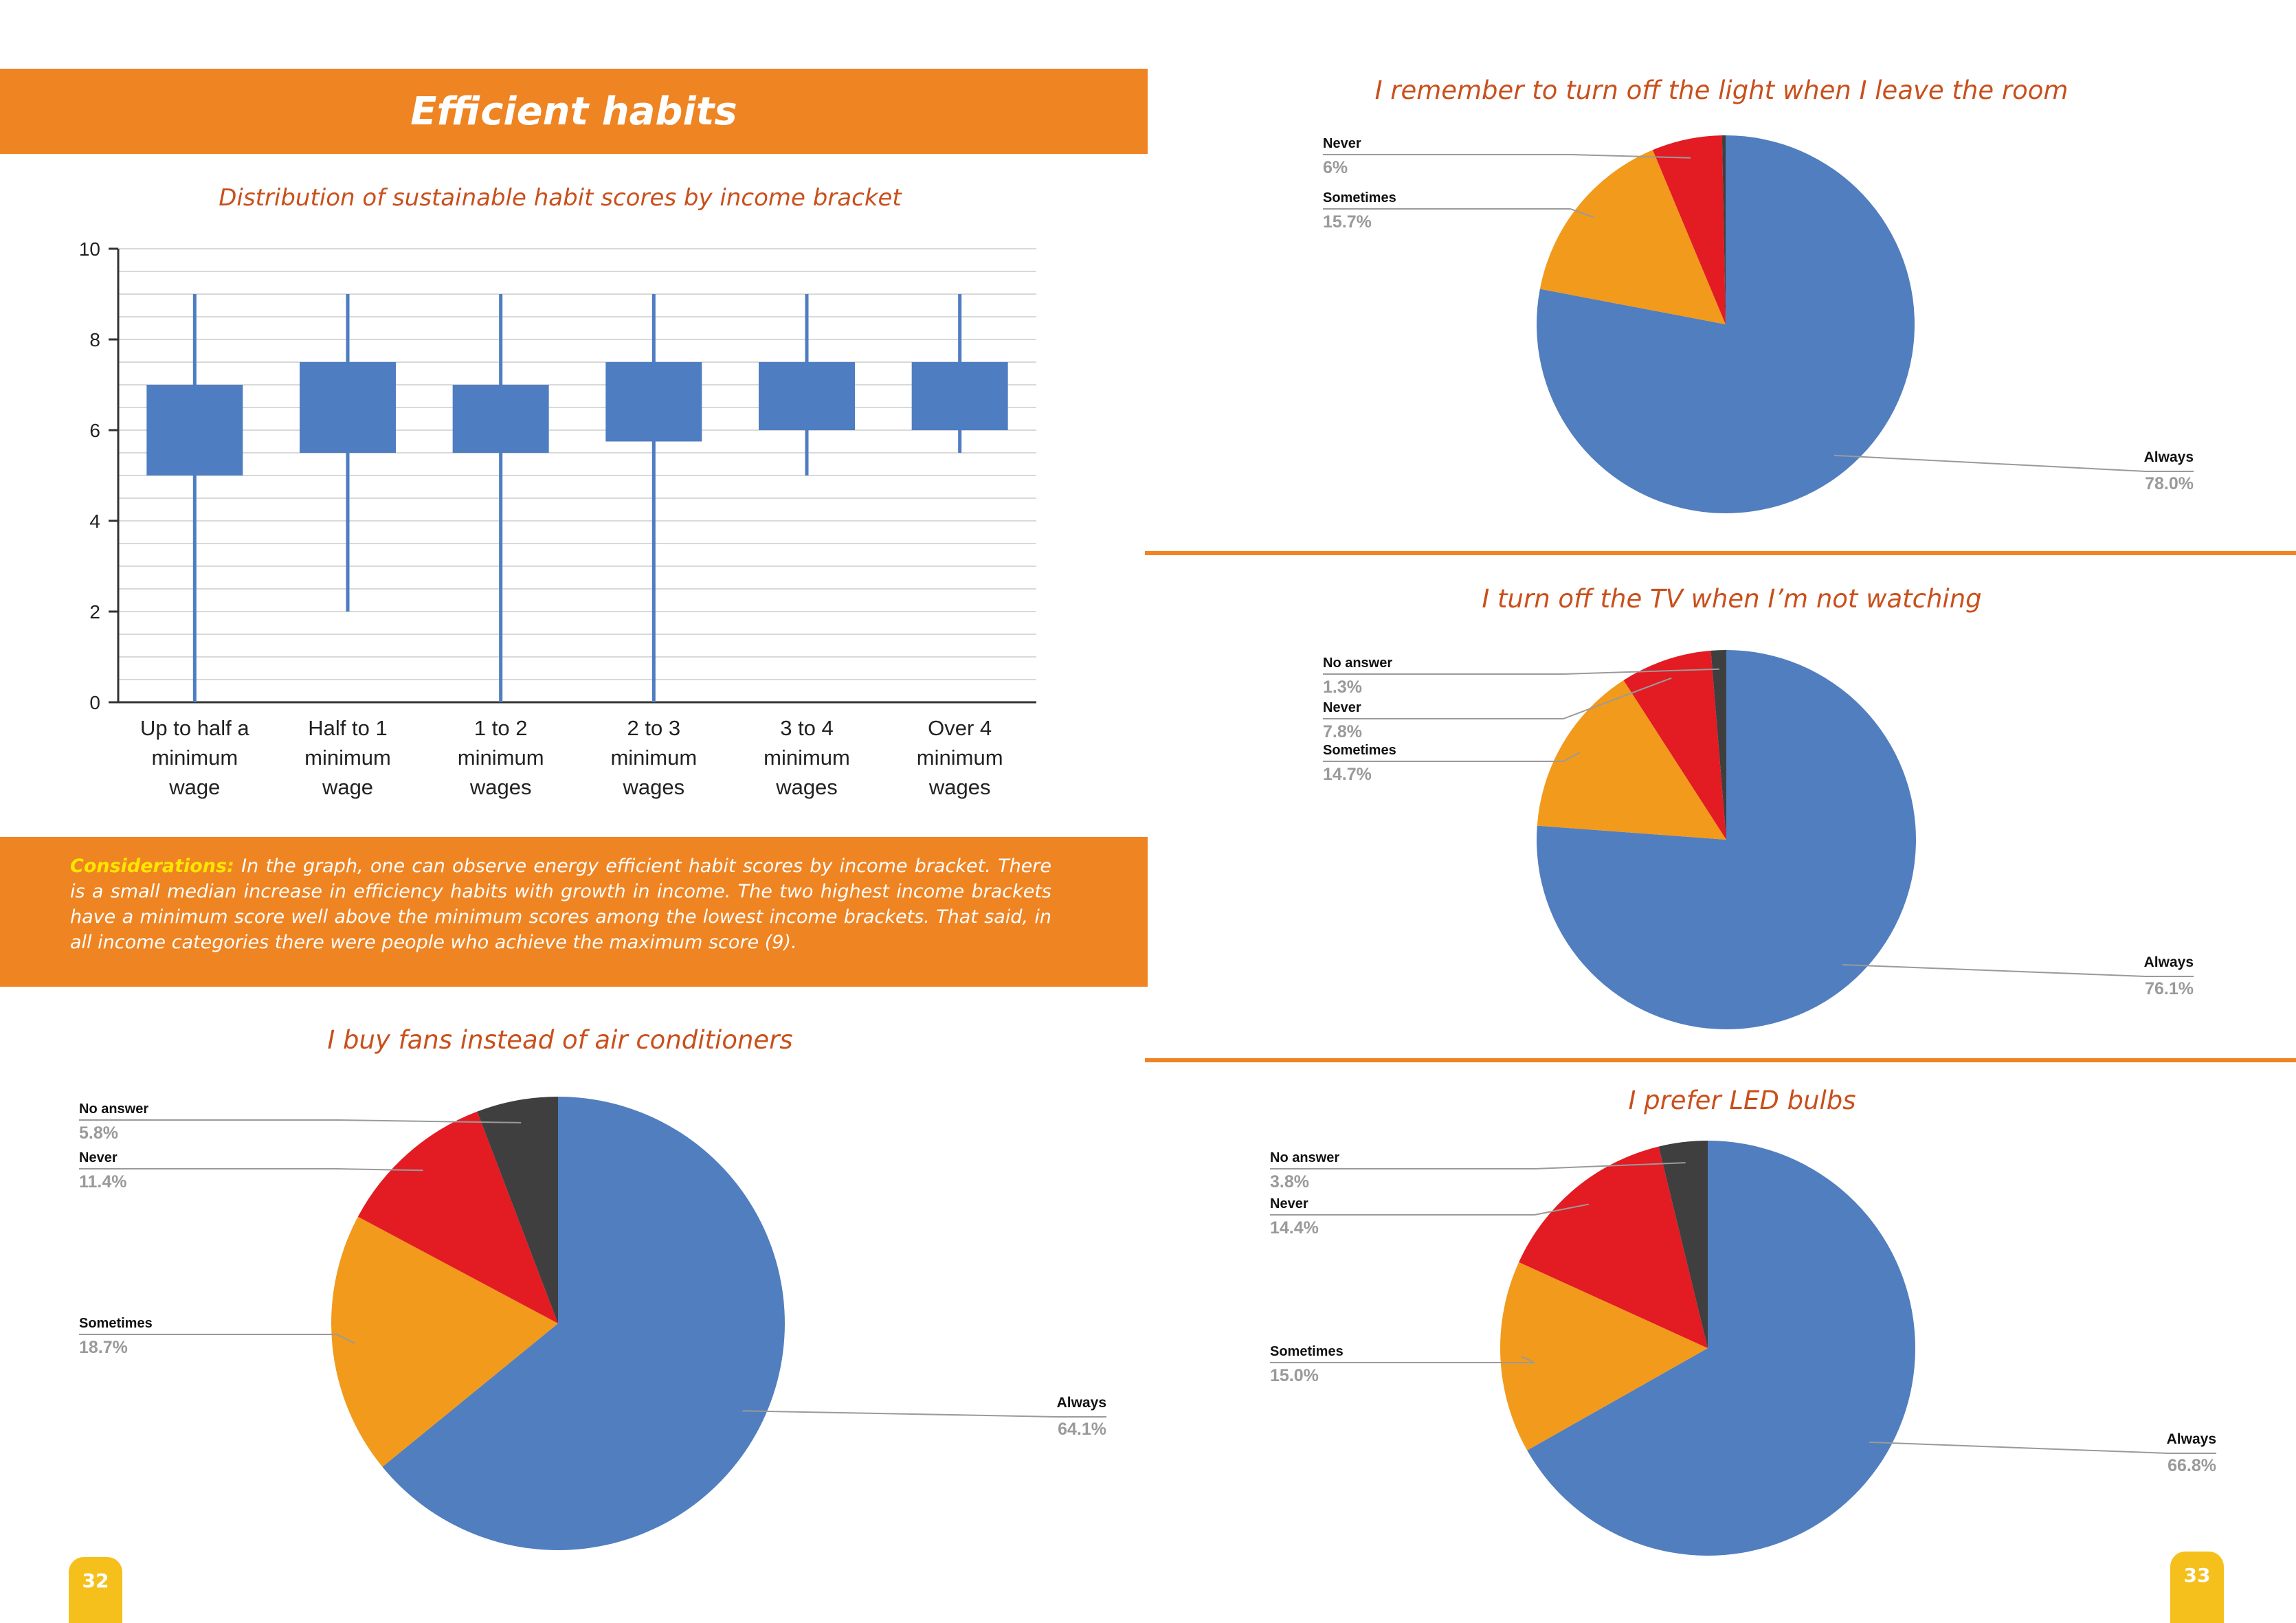  Describe the element at coordinates (94, 702) in the screenshot. I see `y-tick-label: 0` at that location.